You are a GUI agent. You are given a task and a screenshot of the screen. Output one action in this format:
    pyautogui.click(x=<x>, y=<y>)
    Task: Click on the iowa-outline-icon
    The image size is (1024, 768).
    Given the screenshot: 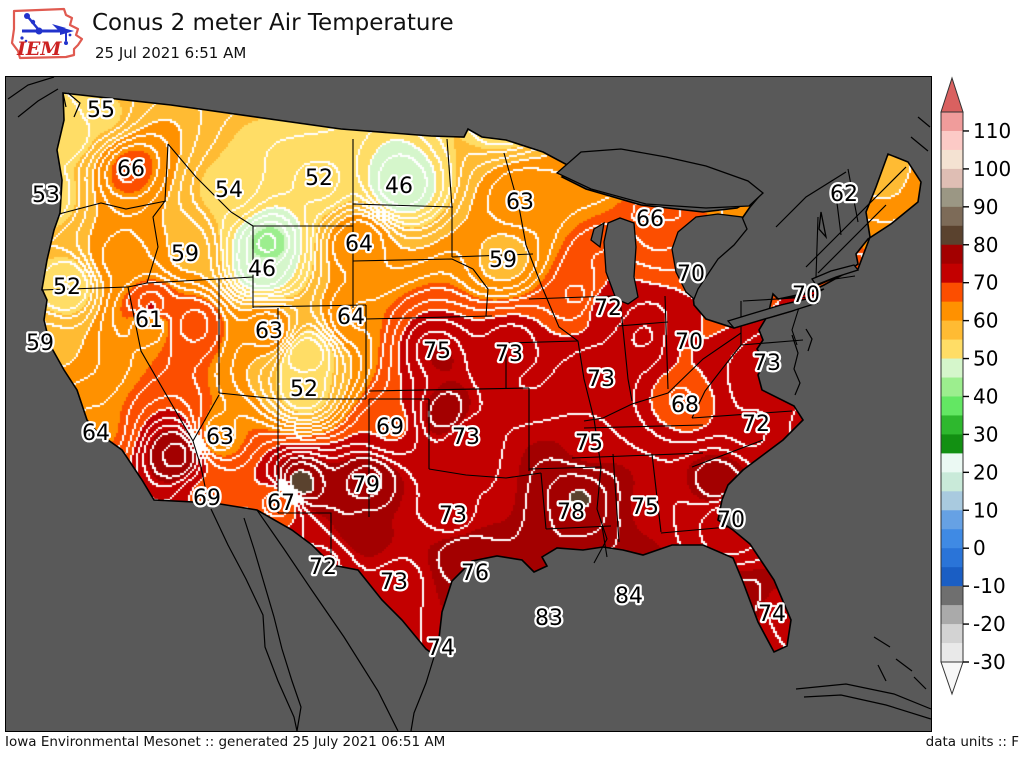 What is the action you would take?
    pyautogui.click(x=47, y=33)
    